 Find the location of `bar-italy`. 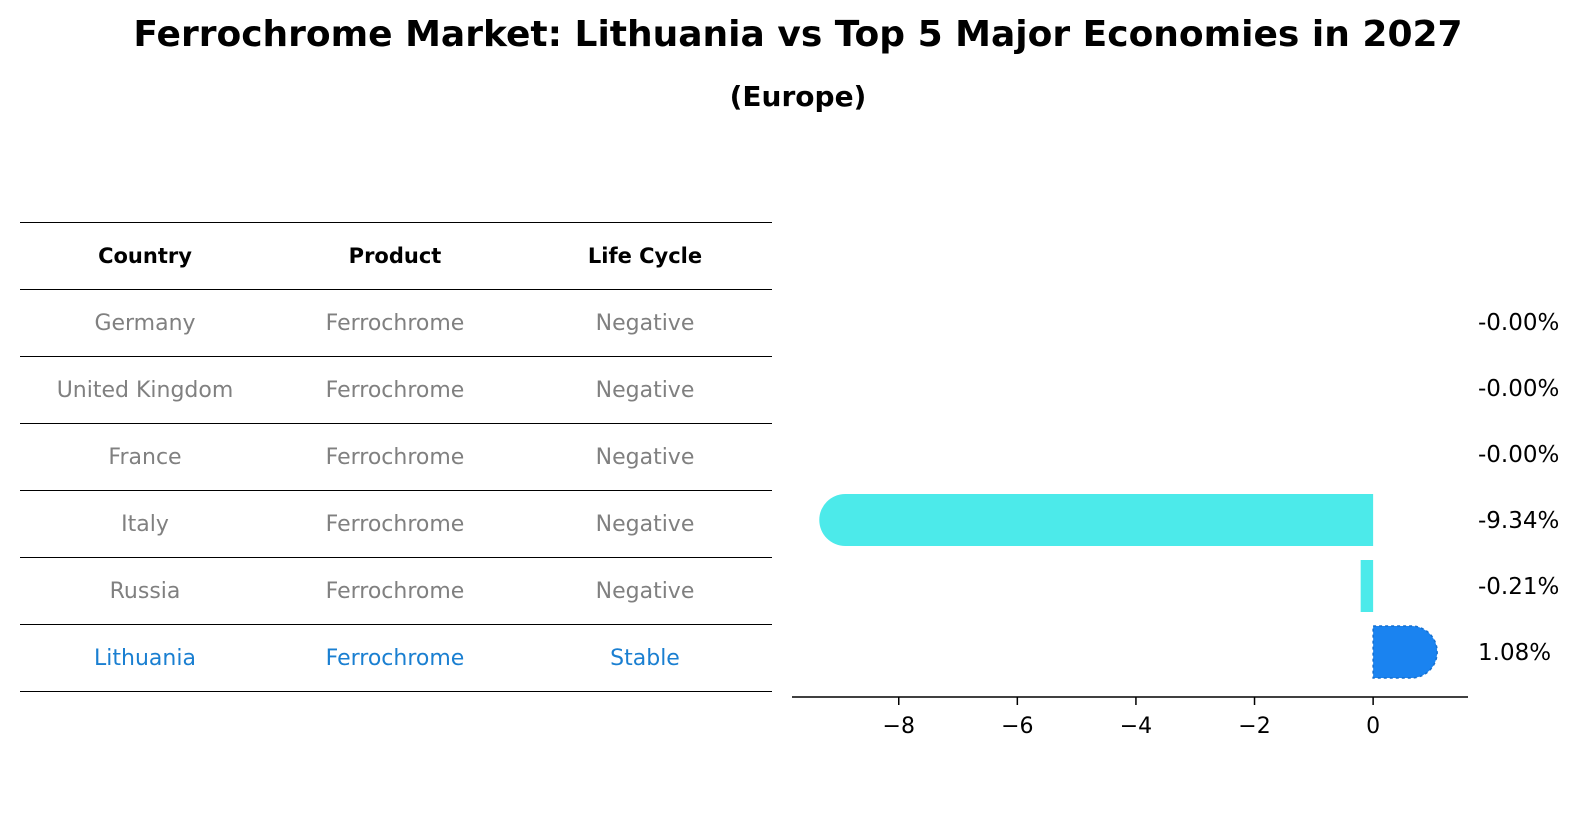

bar-italy is located at coordinates (1096, 520).